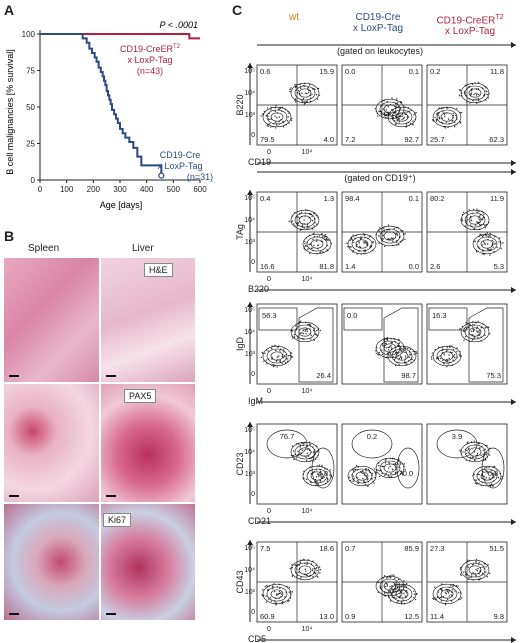  Describe the element at coordinates (240, 232) in the screenshot. I see `y-axis-label-tag: TAg` at that location.